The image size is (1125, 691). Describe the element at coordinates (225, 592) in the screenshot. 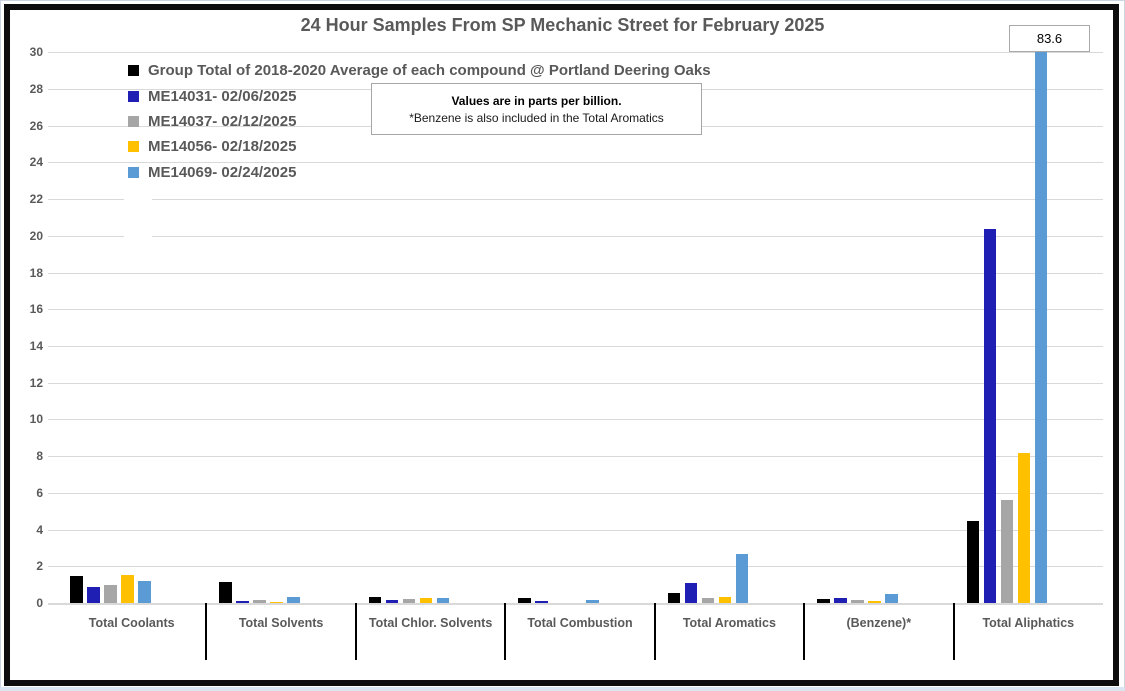

I see `bar-group-total-solvents` at that location.